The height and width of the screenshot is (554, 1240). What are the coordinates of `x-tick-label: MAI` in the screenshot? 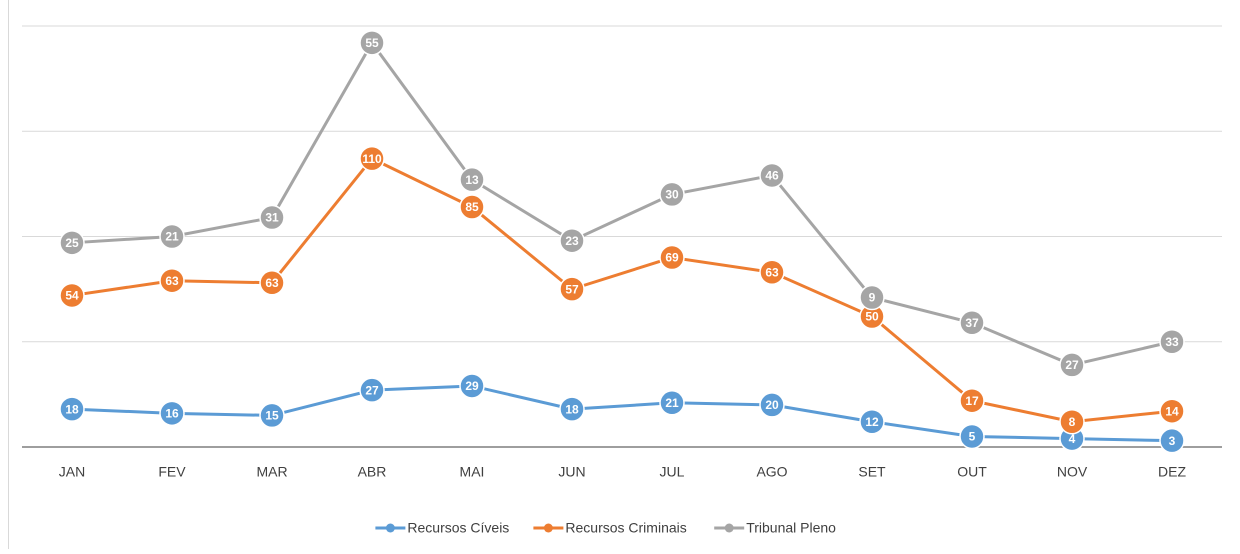 It's located at (472, 472).